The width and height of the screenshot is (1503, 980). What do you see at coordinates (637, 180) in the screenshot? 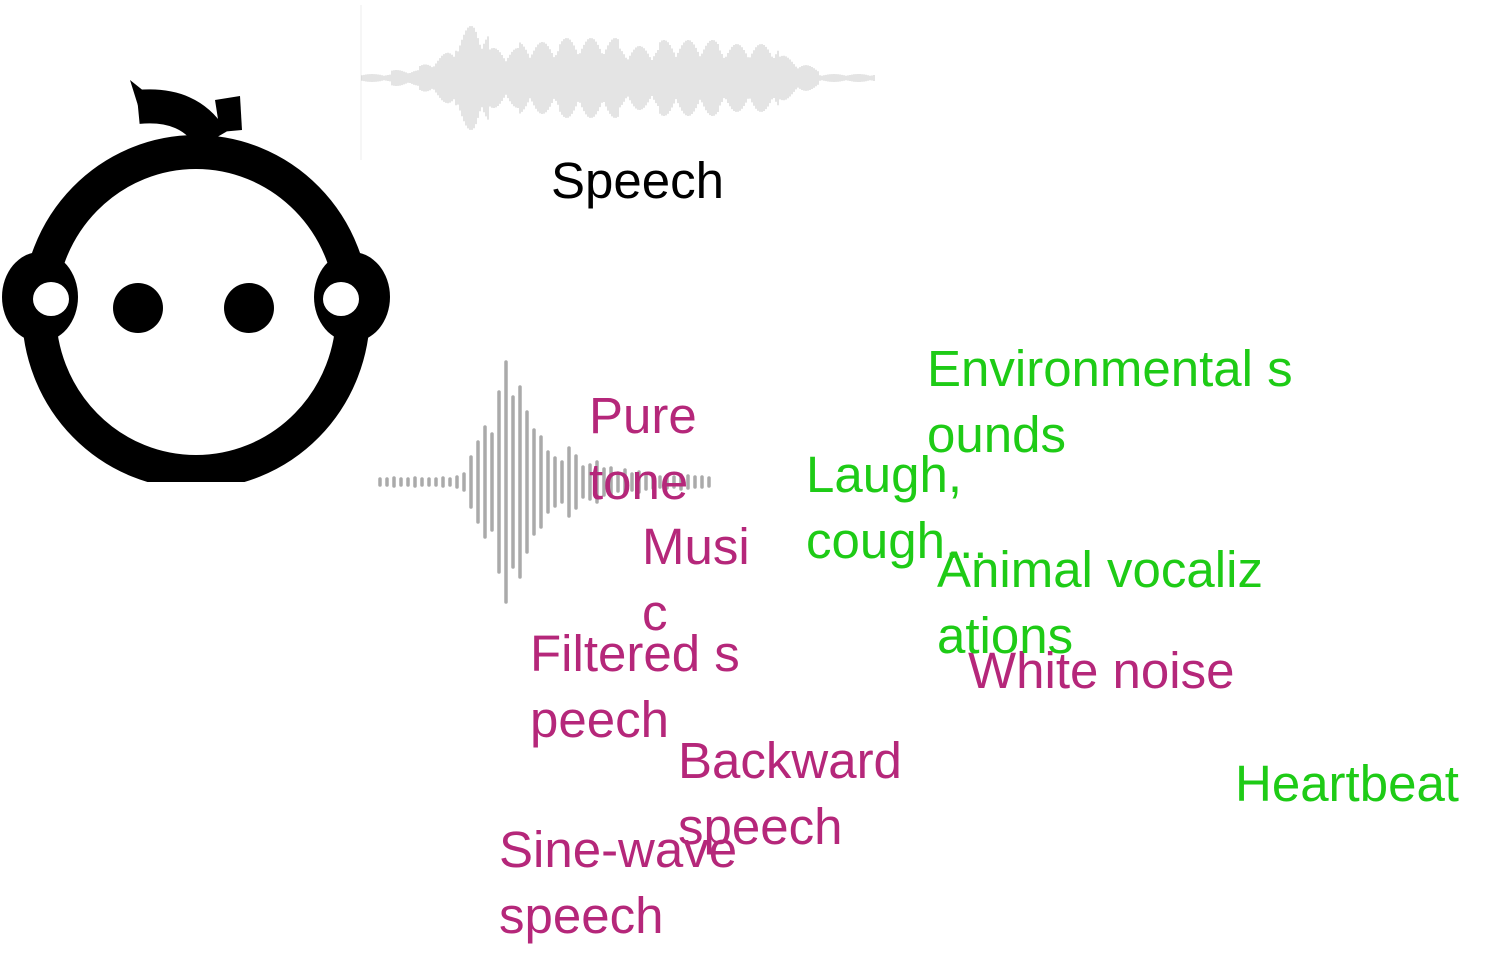
I see `speech-label: Speech` at bounding box center [637, 180].